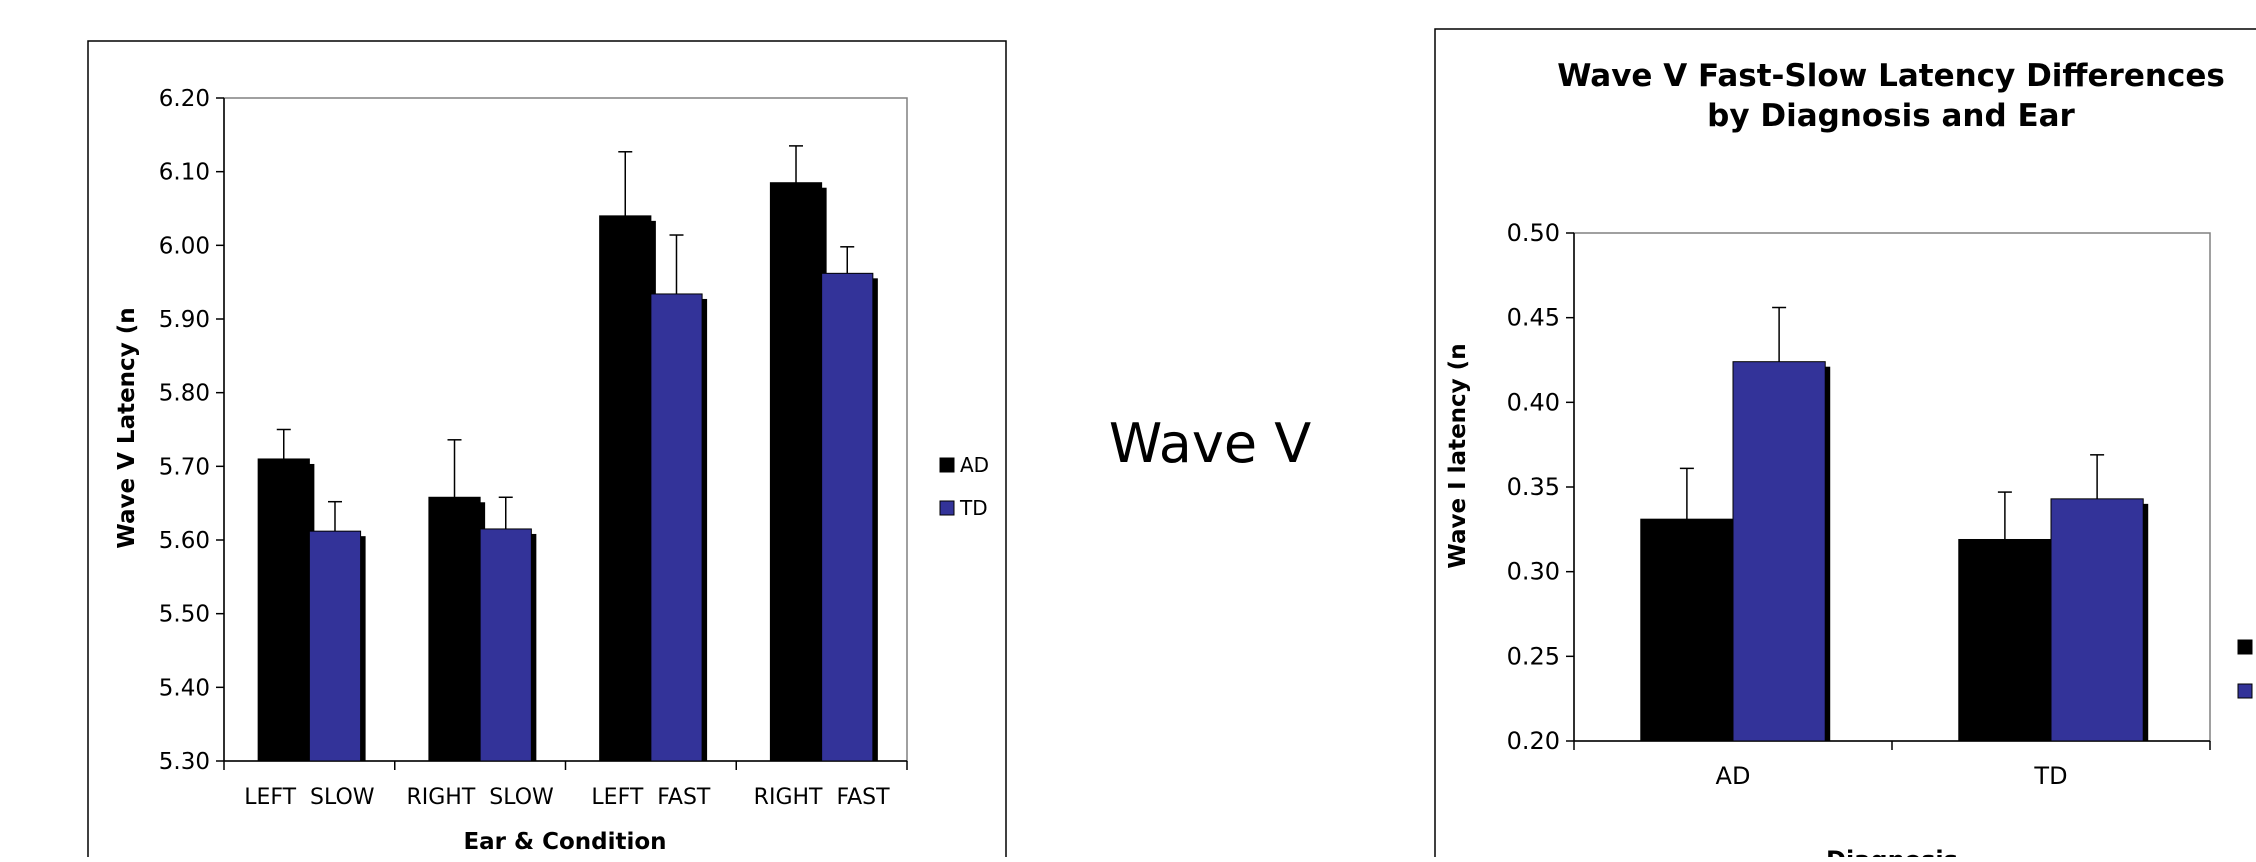 The width and height of the screenshot is (2256, 862). What do you see at coordinates (184, 615) in the screenshot?
I see `left-y-tick-label: 5.50` at bounding box center [184, 615].